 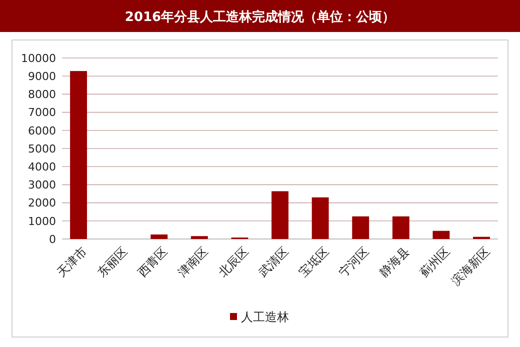 I want to click on y-tick-label: 0, so click(x=52, y=239).